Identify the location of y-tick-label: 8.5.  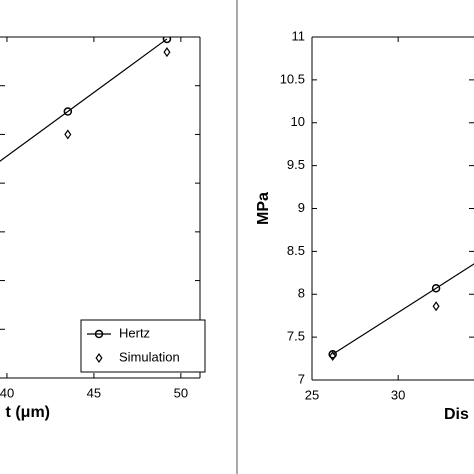
(296, 250).